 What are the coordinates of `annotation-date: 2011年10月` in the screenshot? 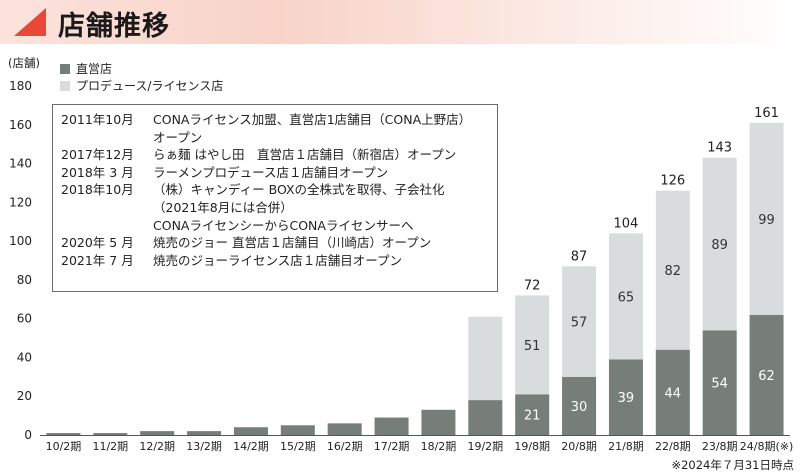 It's located at (97, 119).